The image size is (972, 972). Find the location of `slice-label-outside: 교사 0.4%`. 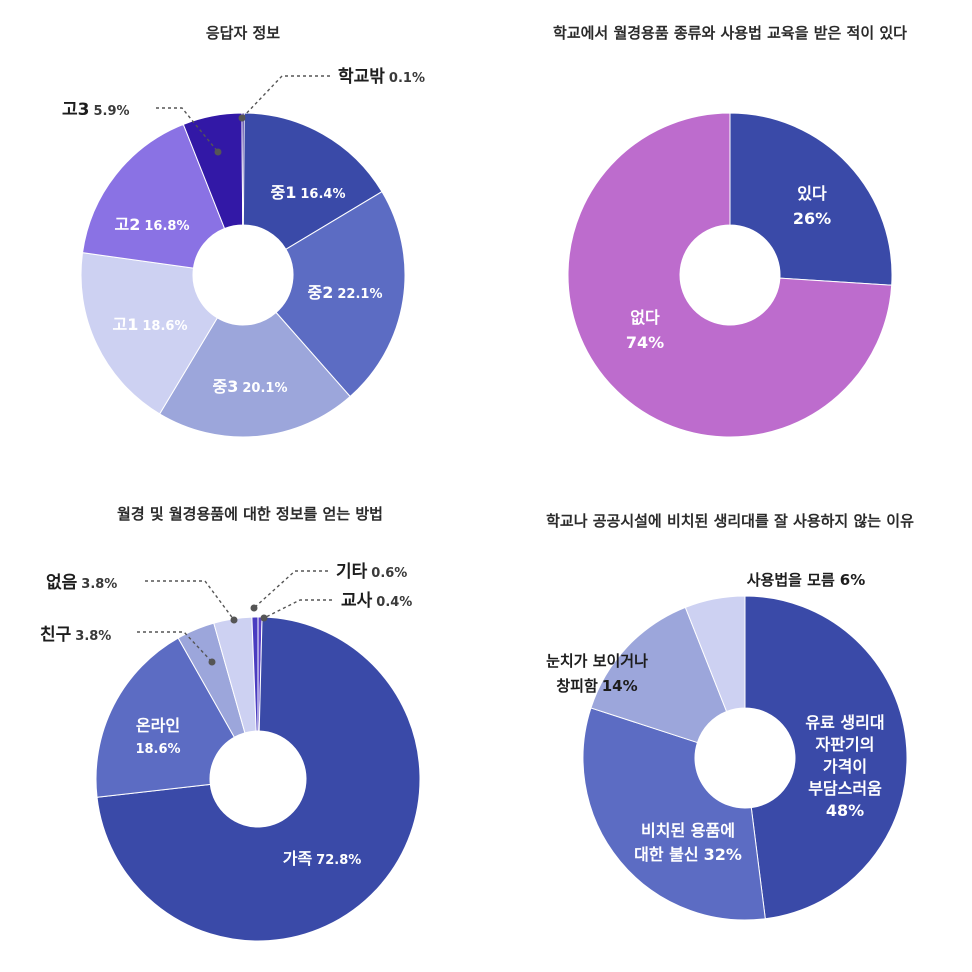

slice-label-outside: 교사 0.4% is located at coordinates (376, 601).